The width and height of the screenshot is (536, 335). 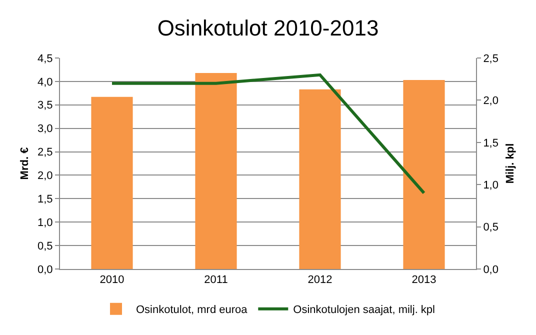 I want to click on y-tick-label: 2,5, so click(x=45, y=152).